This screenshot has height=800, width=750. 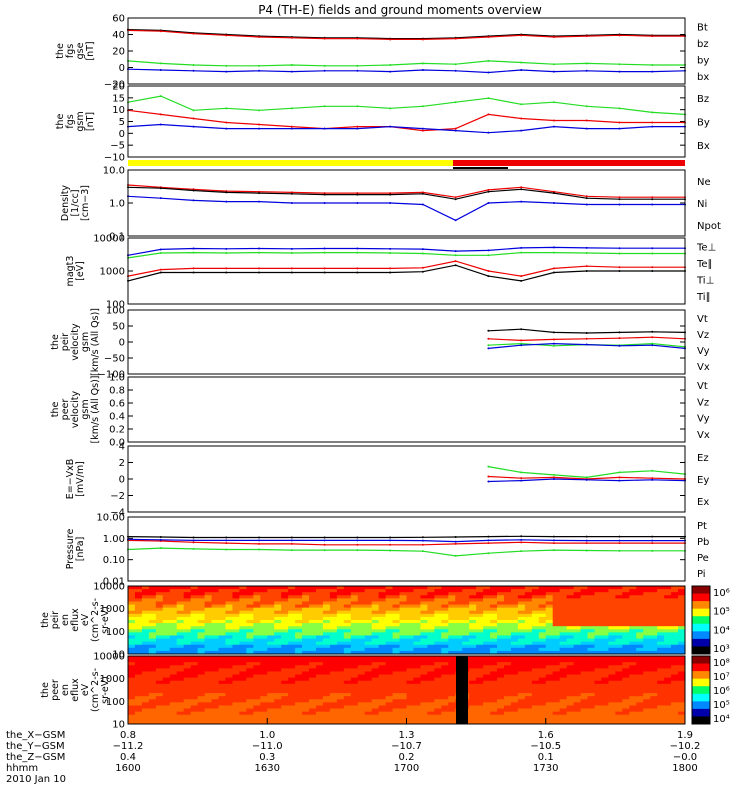 I want to click on ylabel-line: the, so click(x=55, y=410).